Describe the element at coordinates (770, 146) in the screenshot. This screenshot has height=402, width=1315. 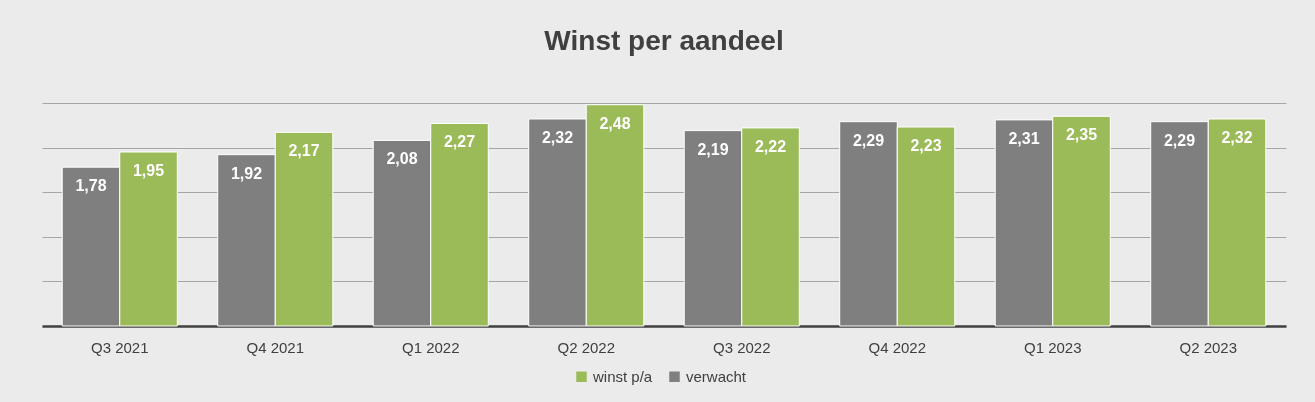
I see `data-label: 2,22` at that location.